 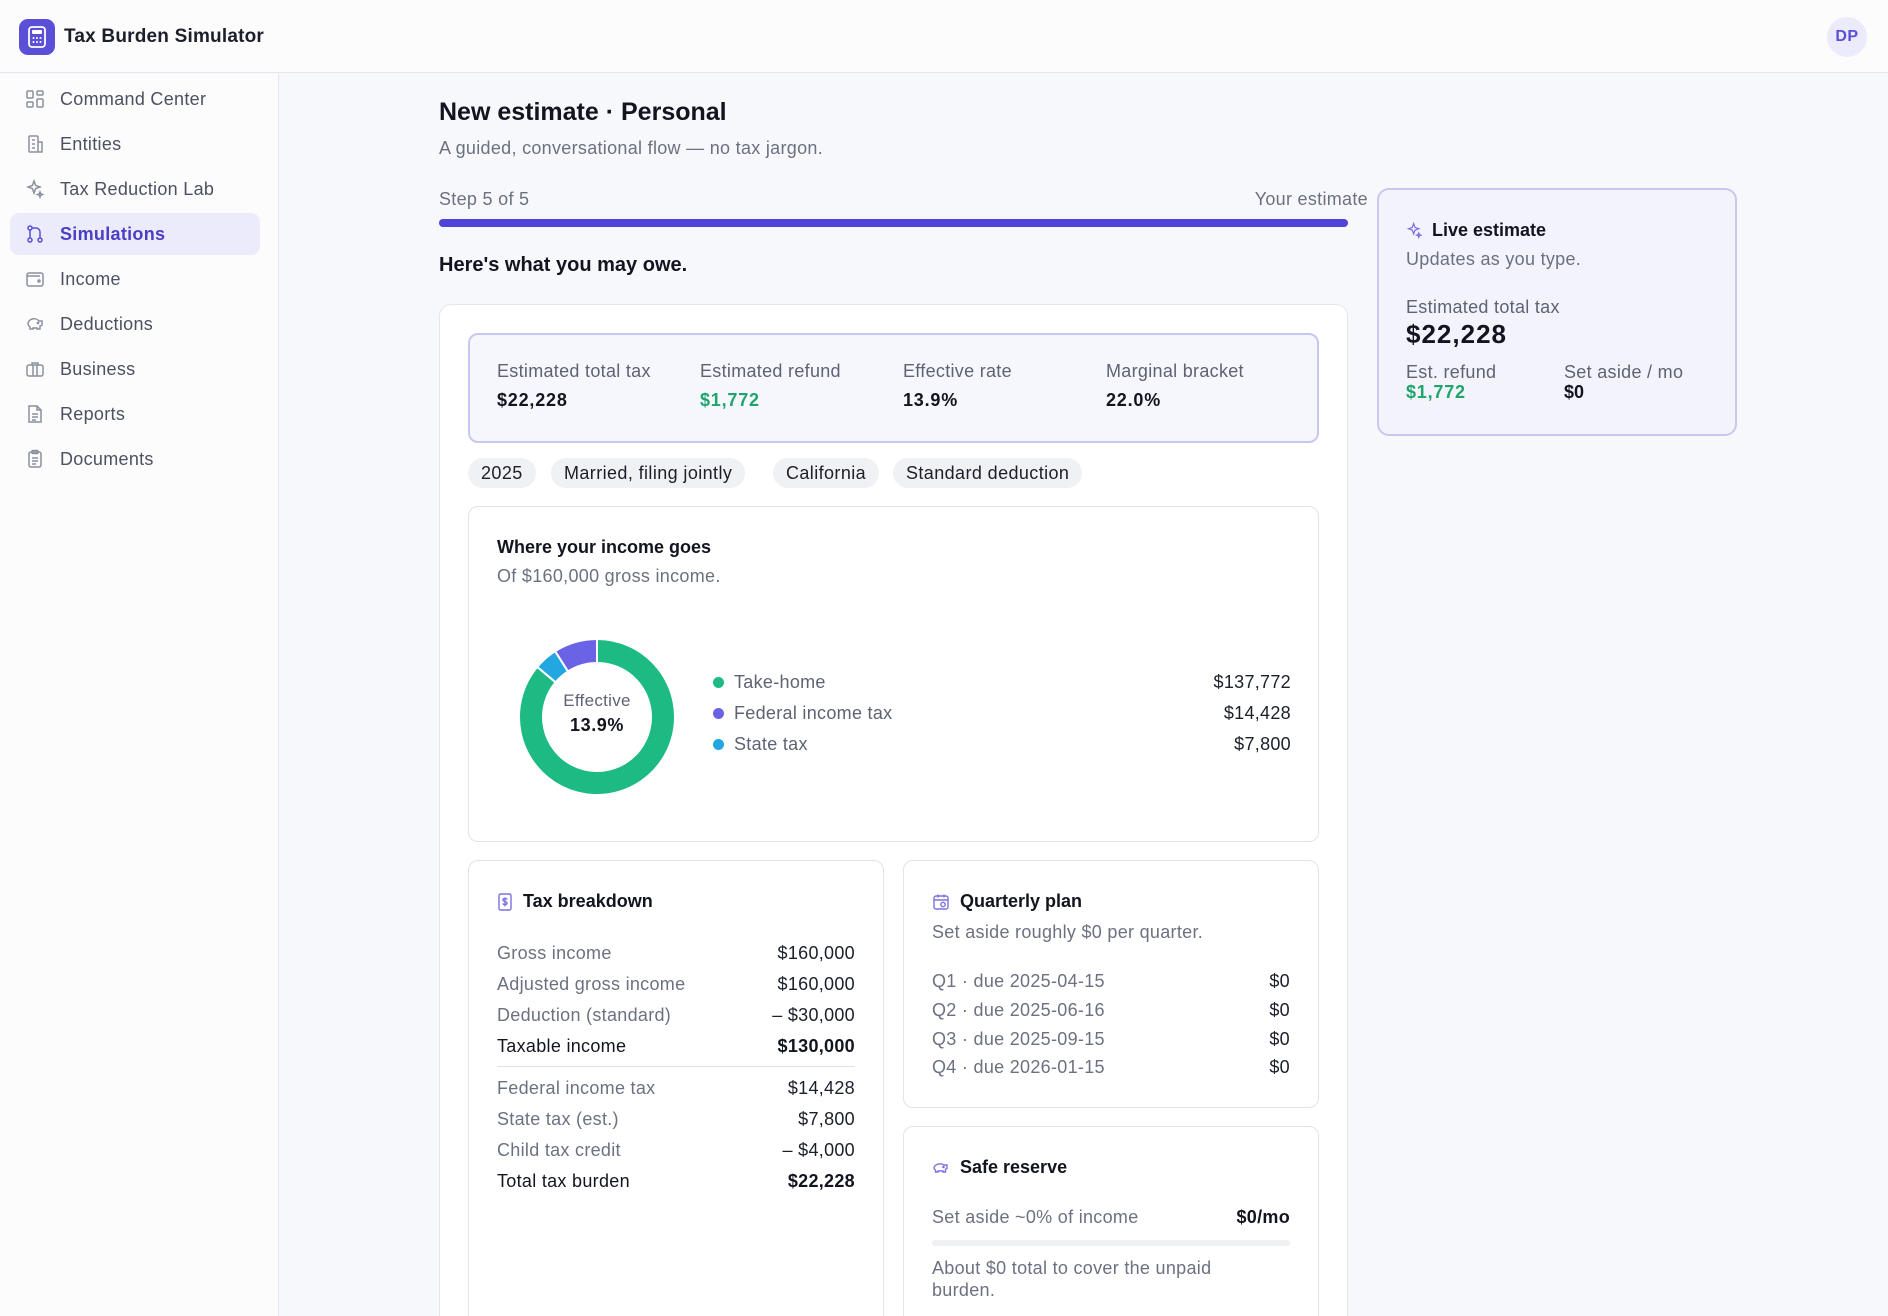 I want to click on app-title: Tax Burden Simulator, so click(x=164, y=36).